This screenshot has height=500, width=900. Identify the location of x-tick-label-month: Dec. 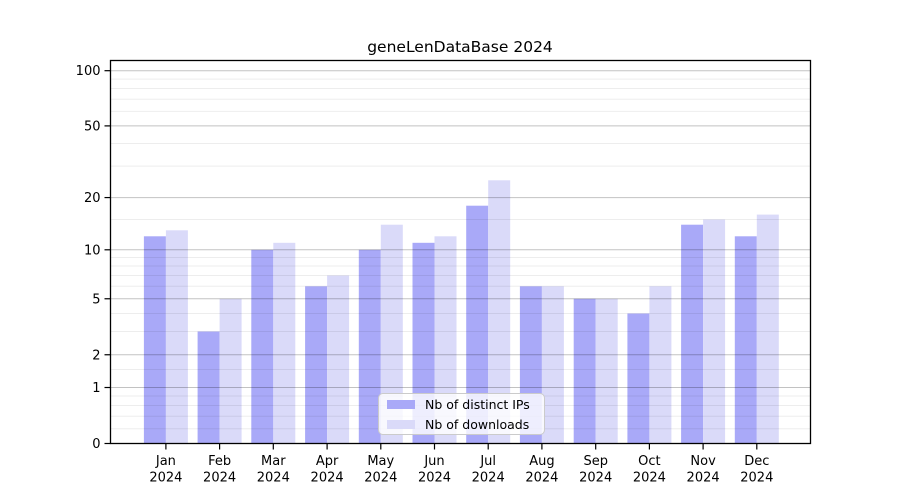
(756, 461).